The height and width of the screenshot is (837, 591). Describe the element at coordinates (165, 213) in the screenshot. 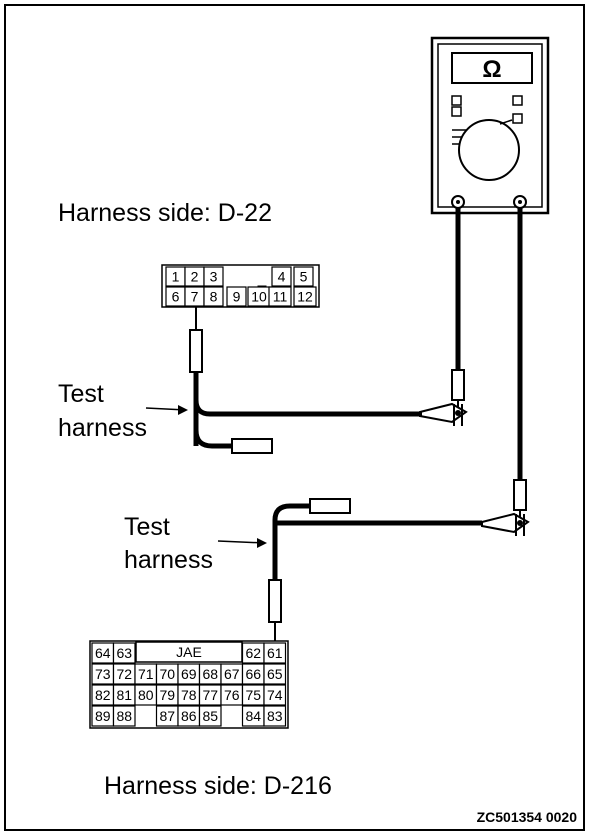

I see `harness-side-label-top: Harness side: D-22` at that location.